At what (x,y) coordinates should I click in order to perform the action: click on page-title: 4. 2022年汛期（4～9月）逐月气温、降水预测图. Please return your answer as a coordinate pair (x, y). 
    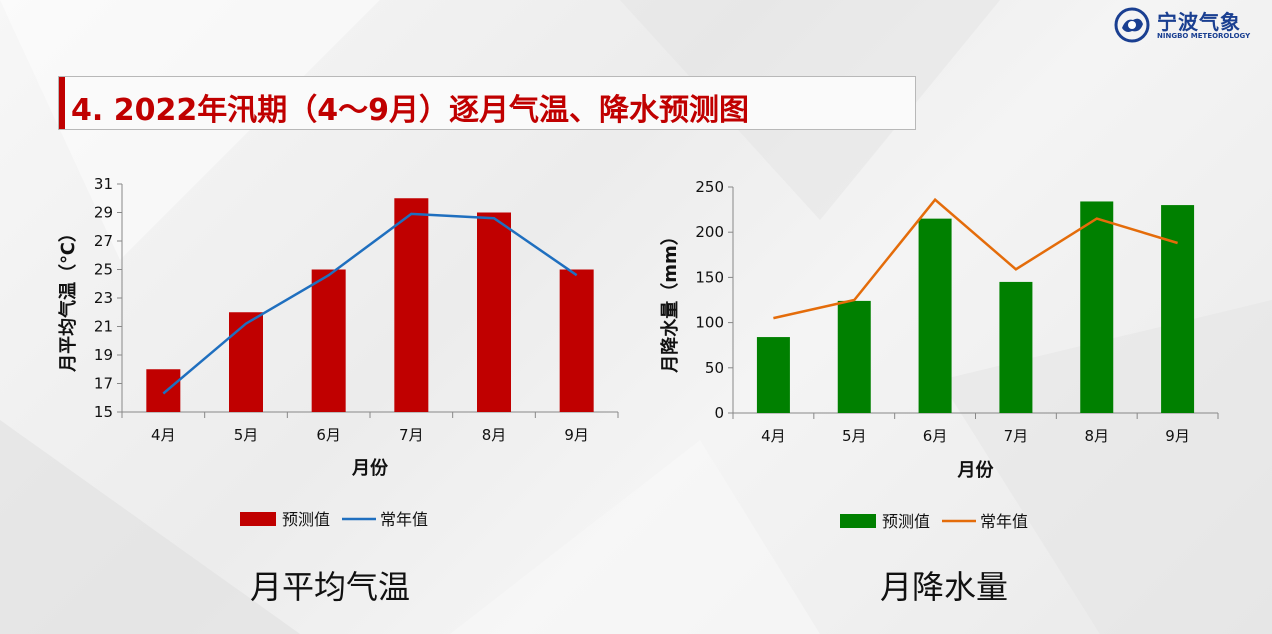
    Looking at the image, I should click on (410, 110).